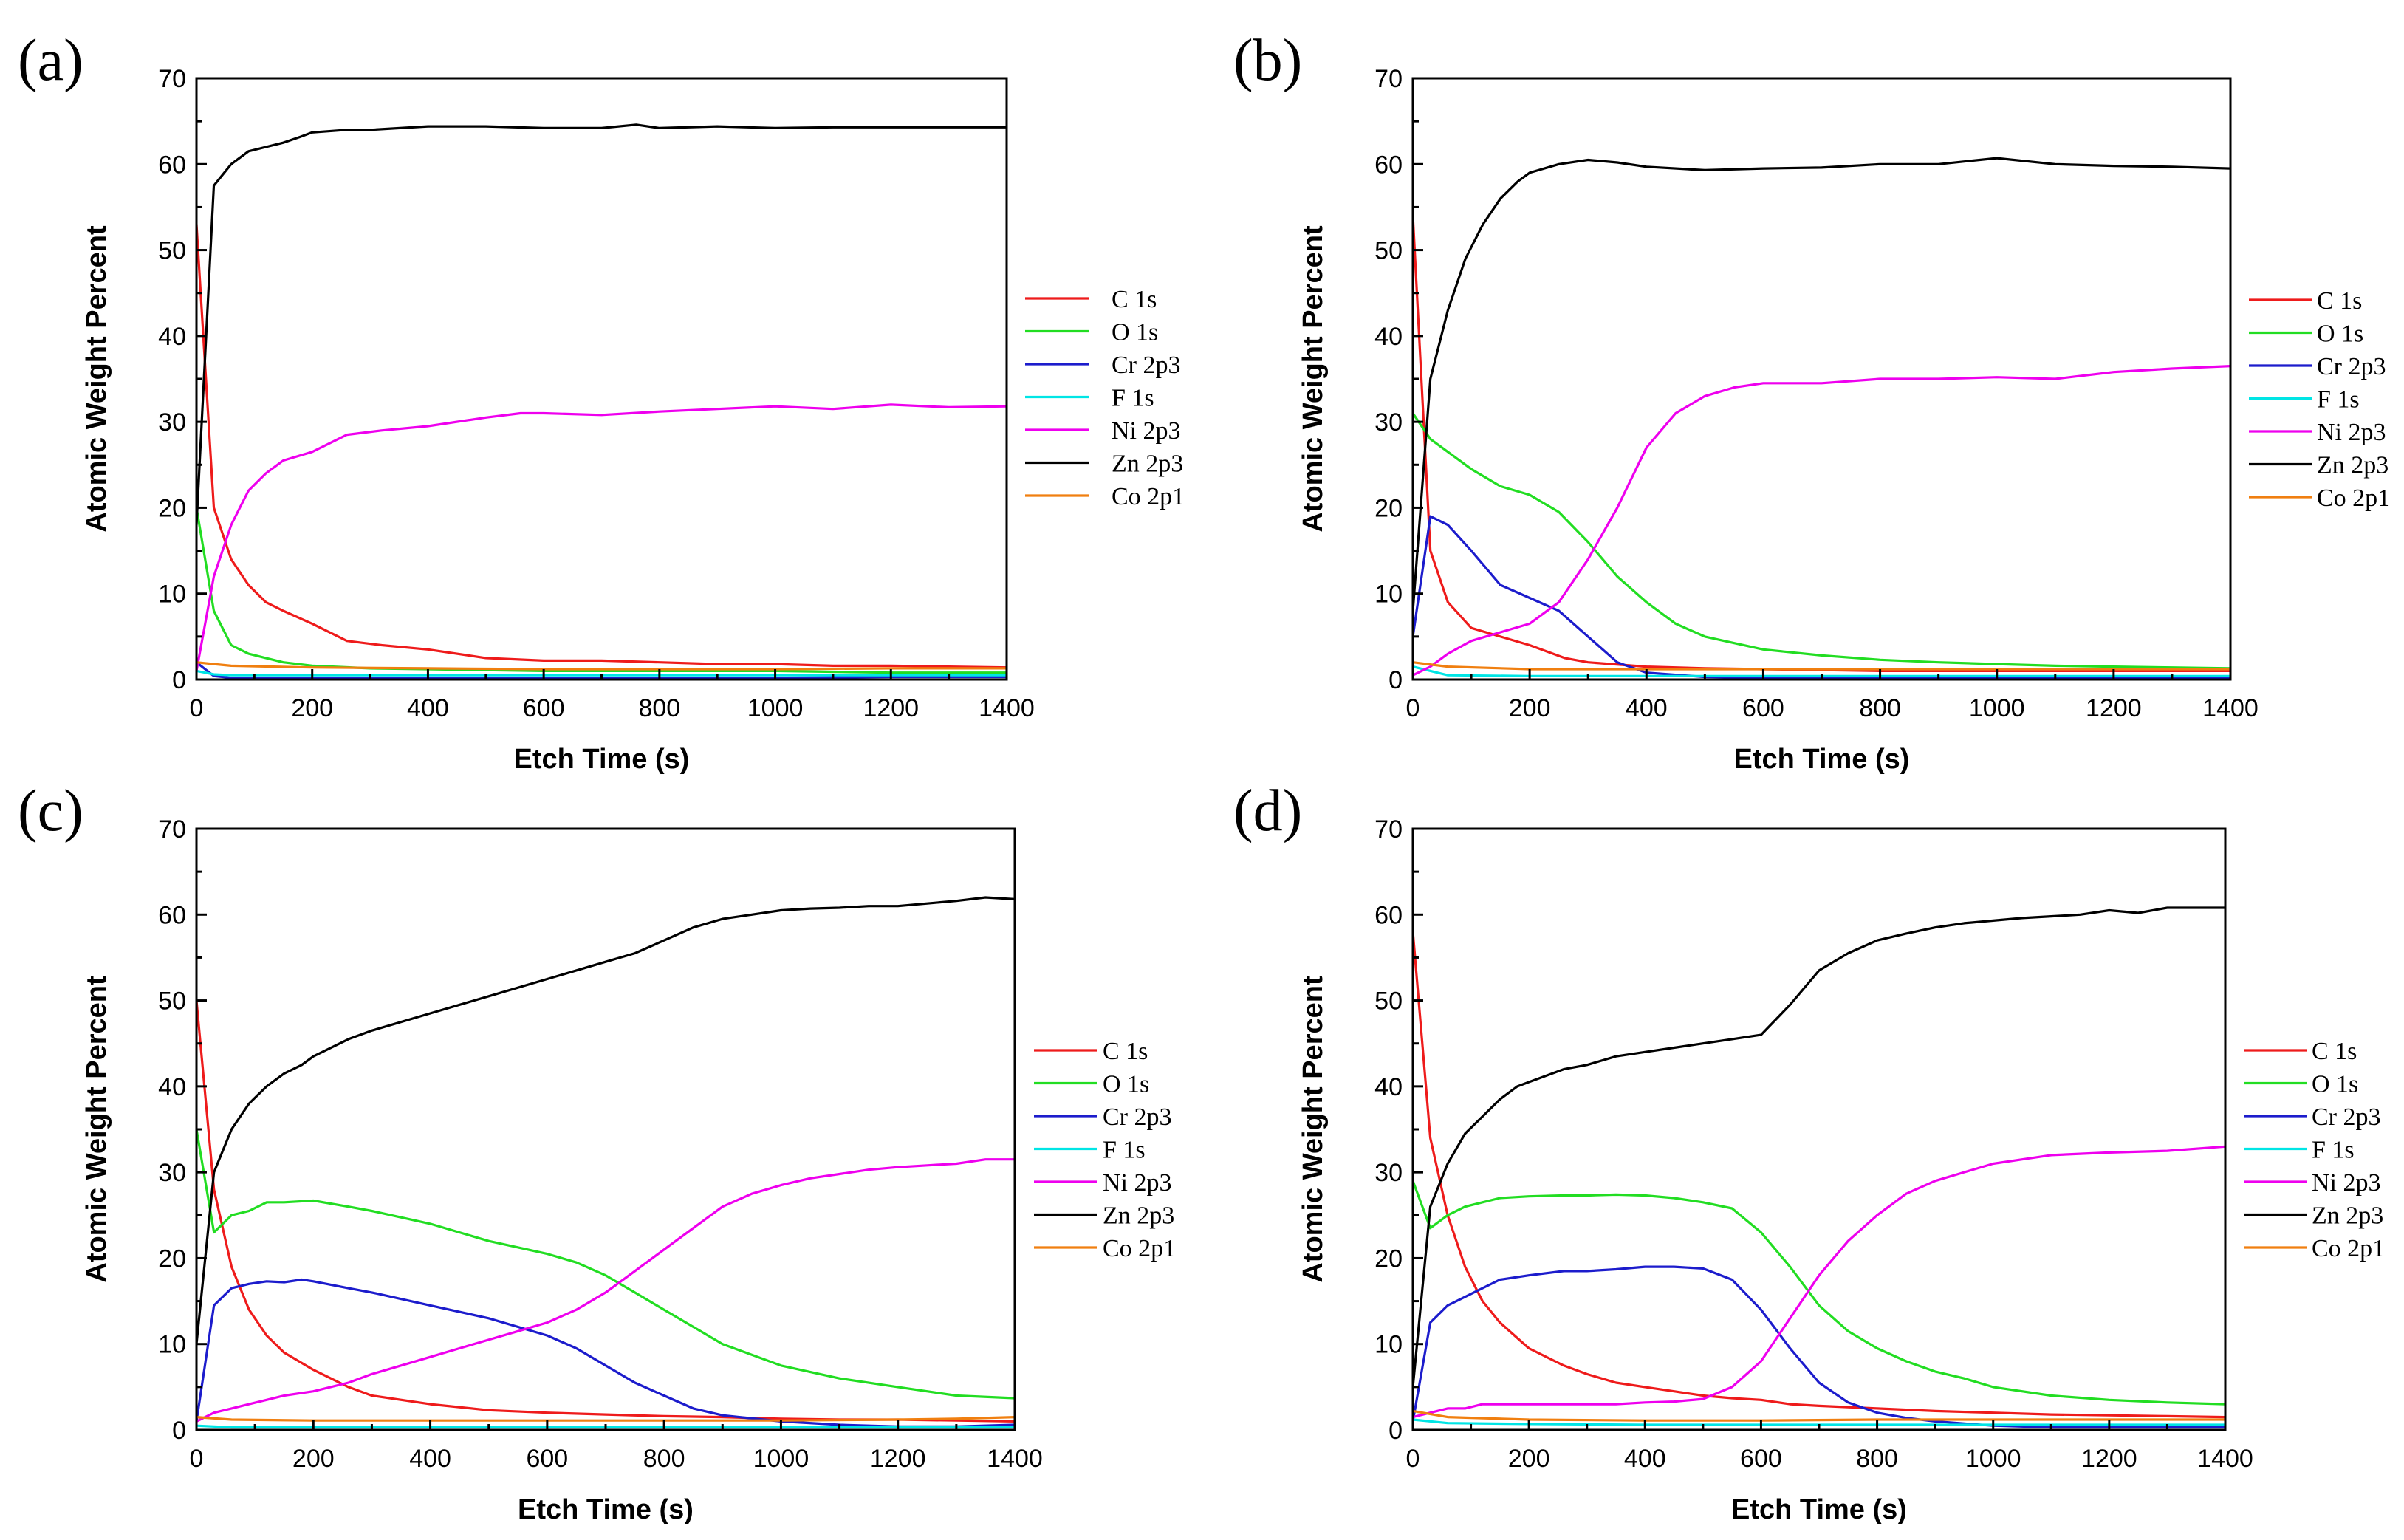 Image resolution: width=2404 pixels, height=1540 pixels. I want to click on y-axis-title: Atomic Weight Percent, so click(1313, 379).